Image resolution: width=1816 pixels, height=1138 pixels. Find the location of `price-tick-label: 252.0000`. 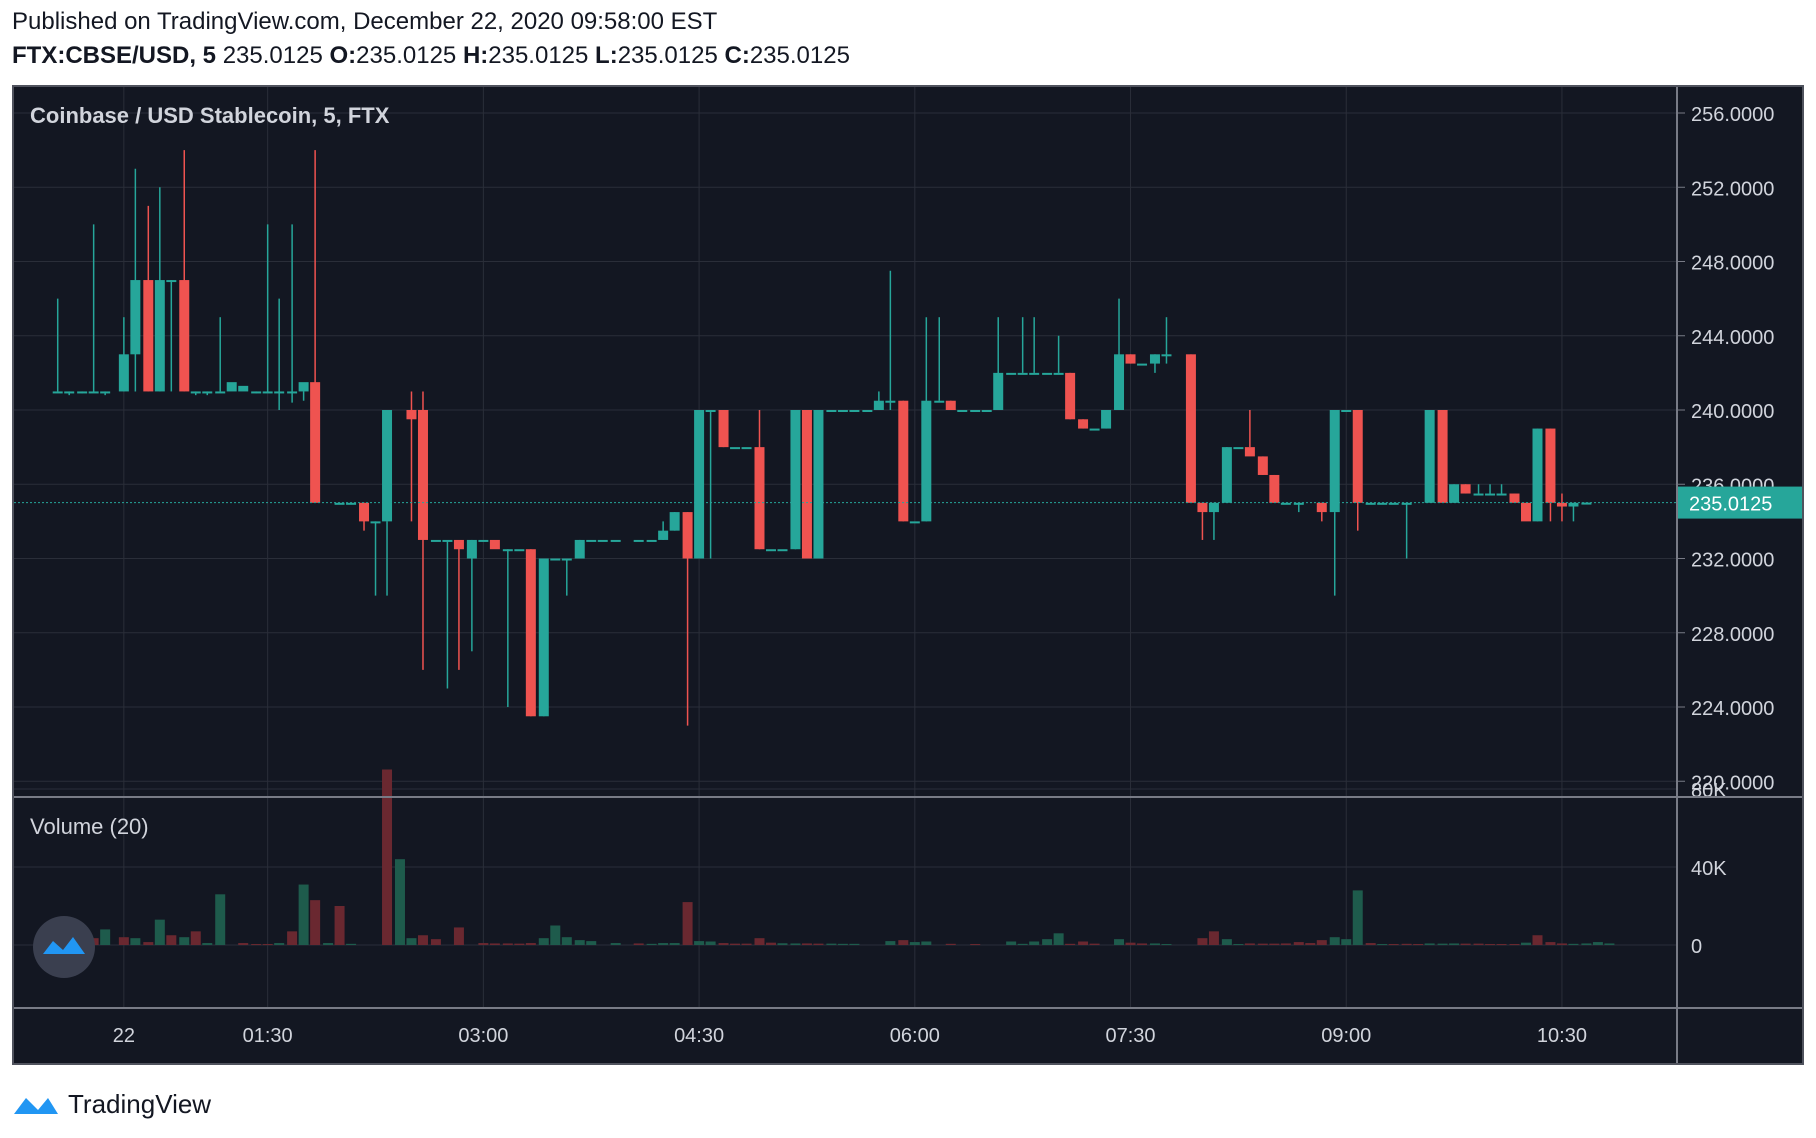

price-tick-label: 252.0000 is located at coordinates (1732, 189).